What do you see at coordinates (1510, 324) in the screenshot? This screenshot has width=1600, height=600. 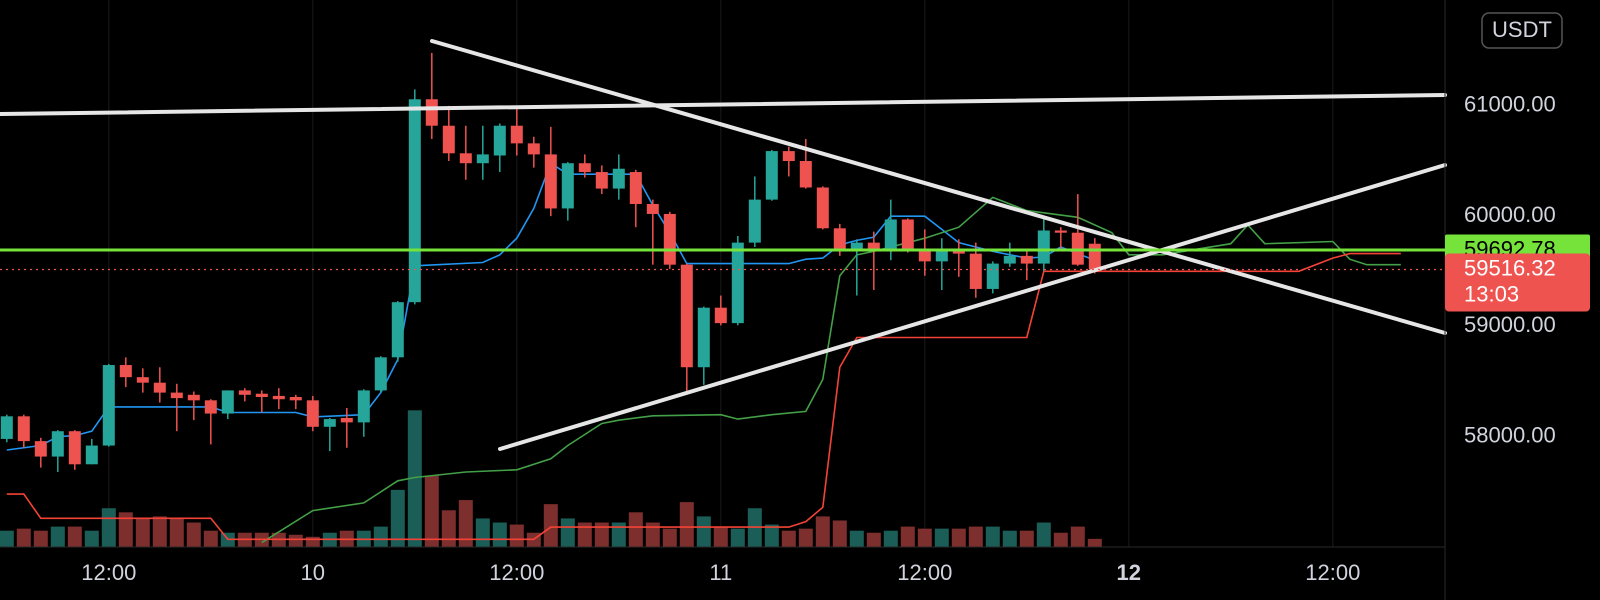 I see `y-tick-label: 59000.00` at bounding box center [1510, 324].